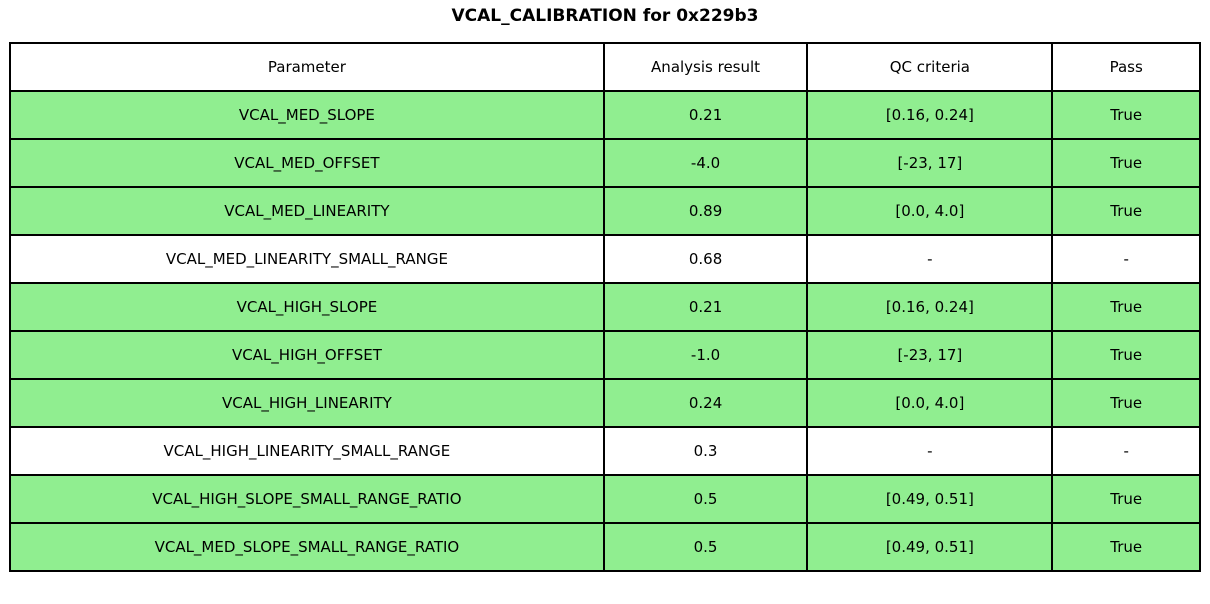 The image size is (1210, 604). I want to click on column-header-qc-criteria: QC criteria, so click(930, 67).